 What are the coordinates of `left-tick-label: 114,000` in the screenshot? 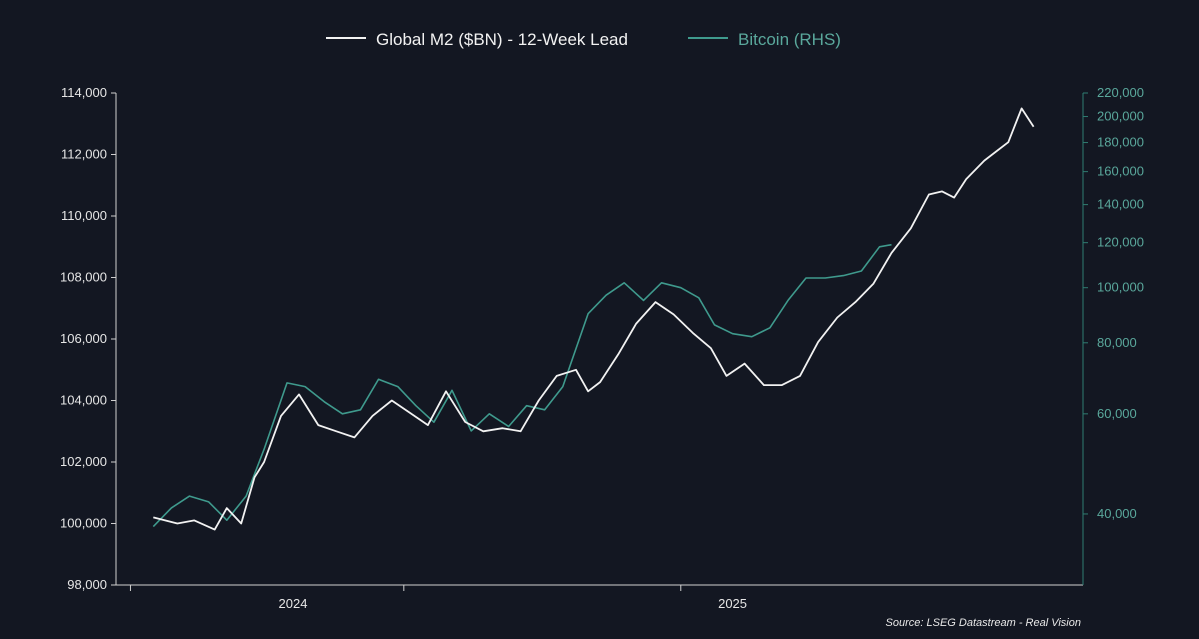 It's located at (84, 92).